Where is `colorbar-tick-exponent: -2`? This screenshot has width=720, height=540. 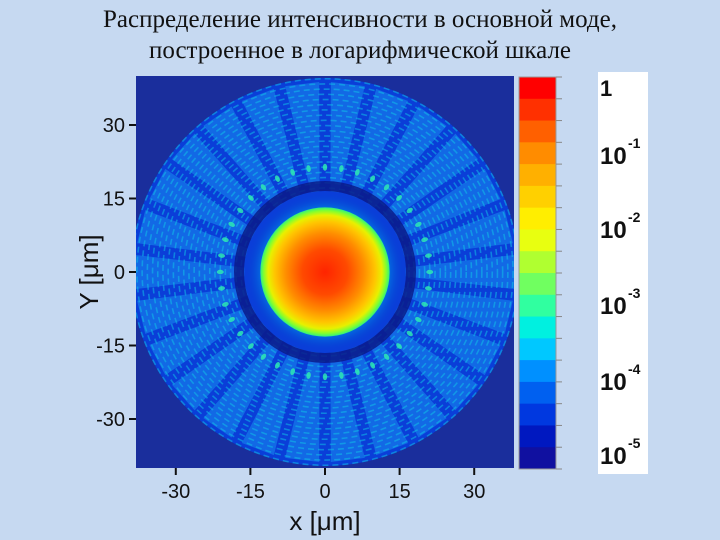 colorbar-tick-exponent: -2 is located at coordinates (634, 217).